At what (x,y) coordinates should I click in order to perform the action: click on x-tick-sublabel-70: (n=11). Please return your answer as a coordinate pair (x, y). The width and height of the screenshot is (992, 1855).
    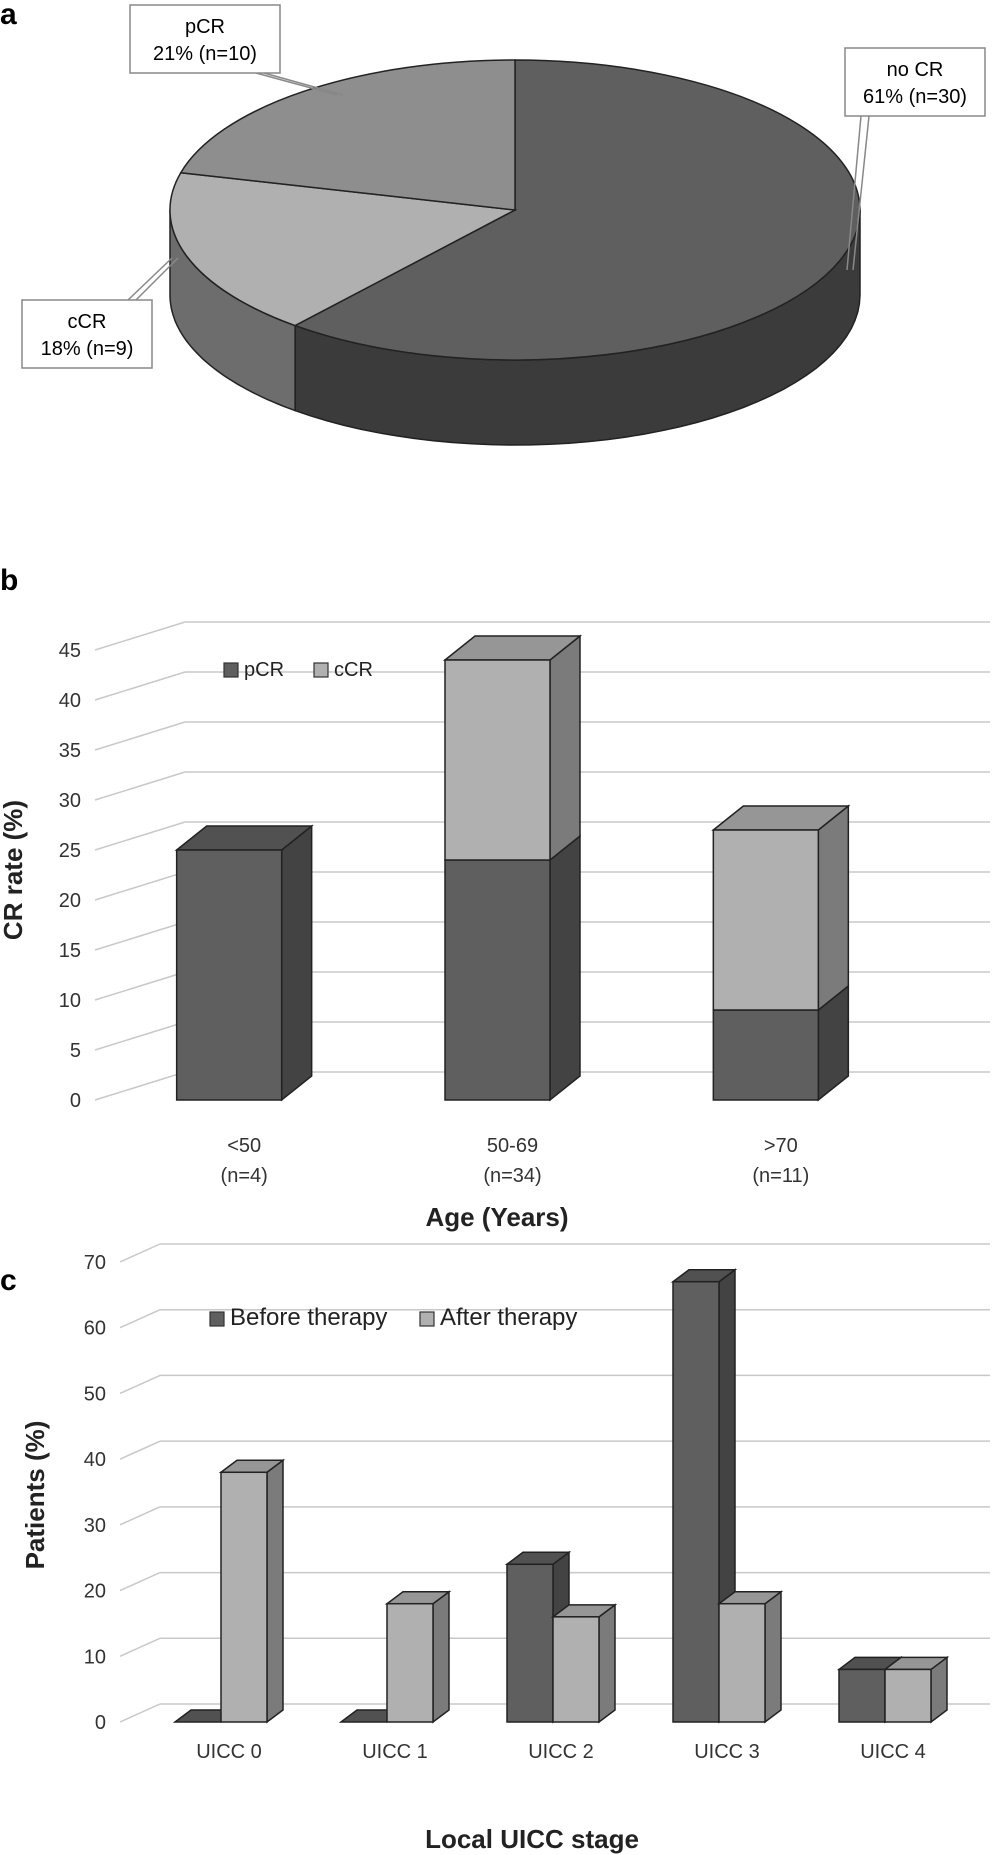
    Looking at the image, I should click on (780, 1176).